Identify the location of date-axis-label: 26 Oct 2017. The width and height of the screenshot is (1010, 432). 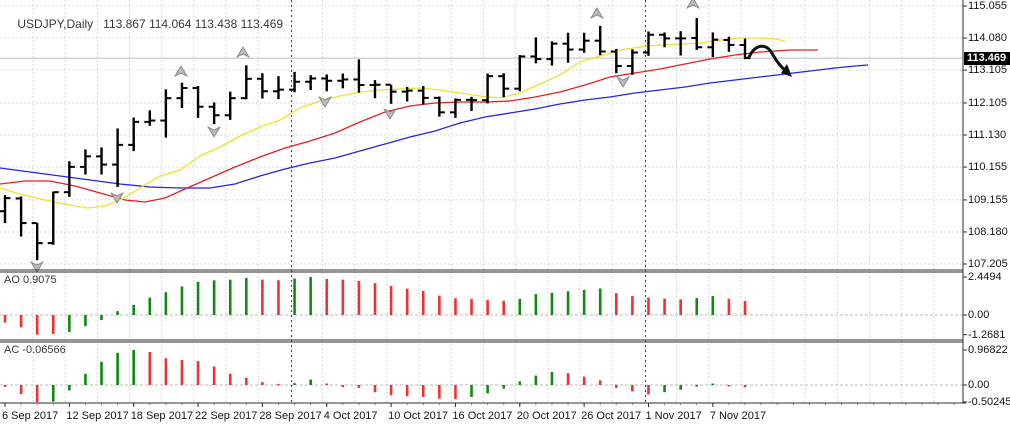
(611, 416).